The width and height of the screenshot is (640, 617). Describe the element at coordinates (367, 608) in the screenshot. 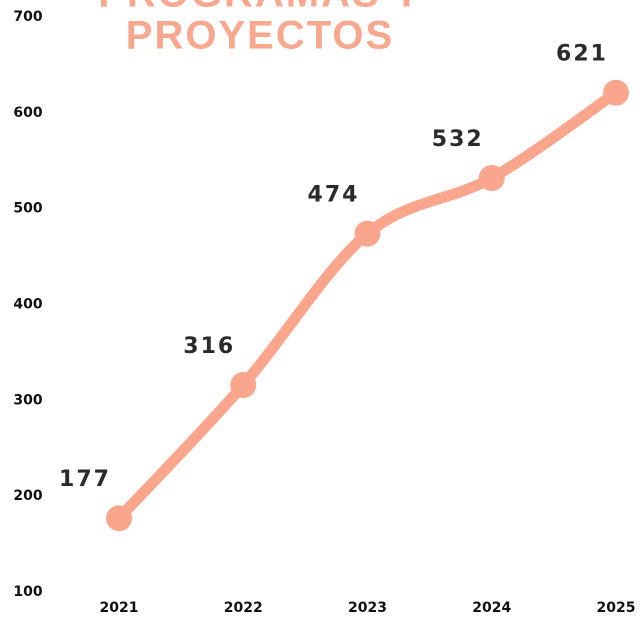

I see `x-tick-label: 2023` at that location.